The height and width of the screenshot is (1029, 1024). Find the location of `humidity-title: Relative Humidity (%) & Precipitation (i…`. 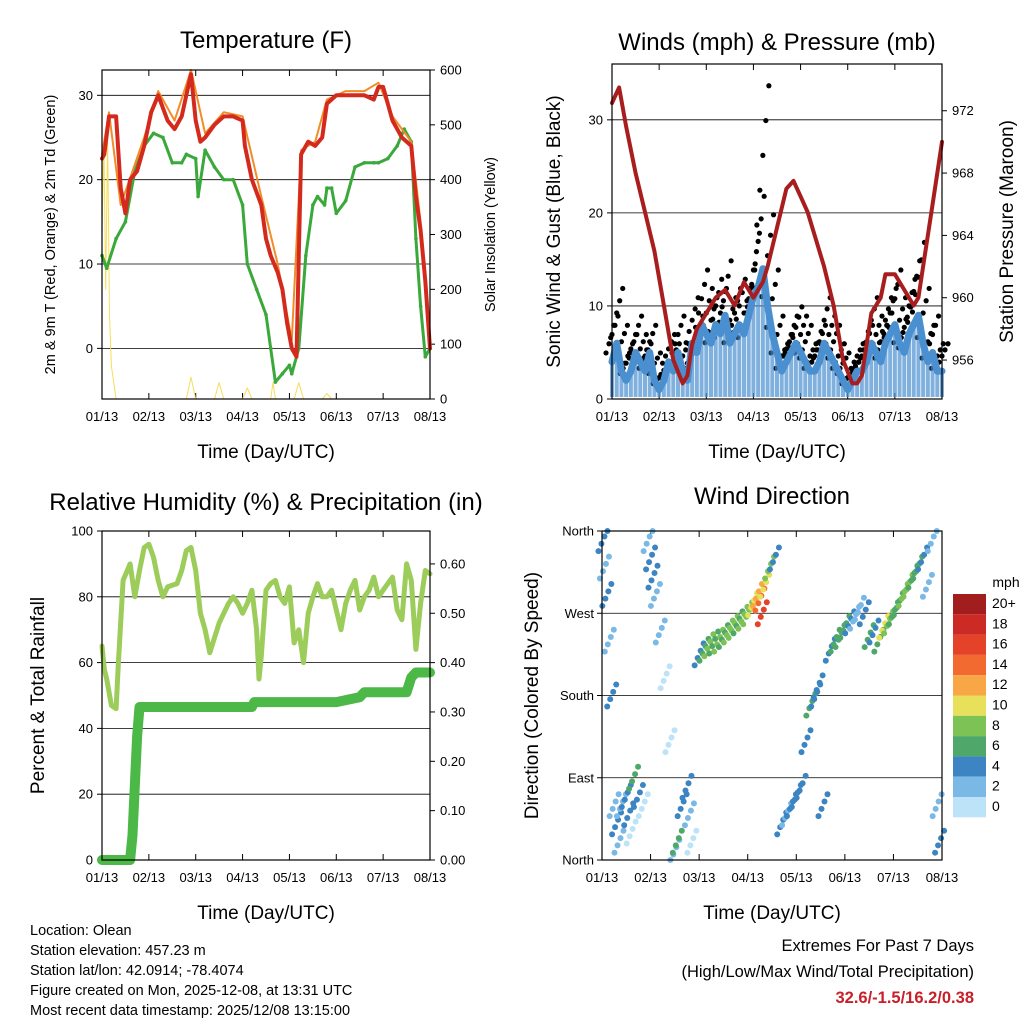

humidity-title: Relative Humidity (%) & Precipitation (i… is located at coordinates (265, 502).